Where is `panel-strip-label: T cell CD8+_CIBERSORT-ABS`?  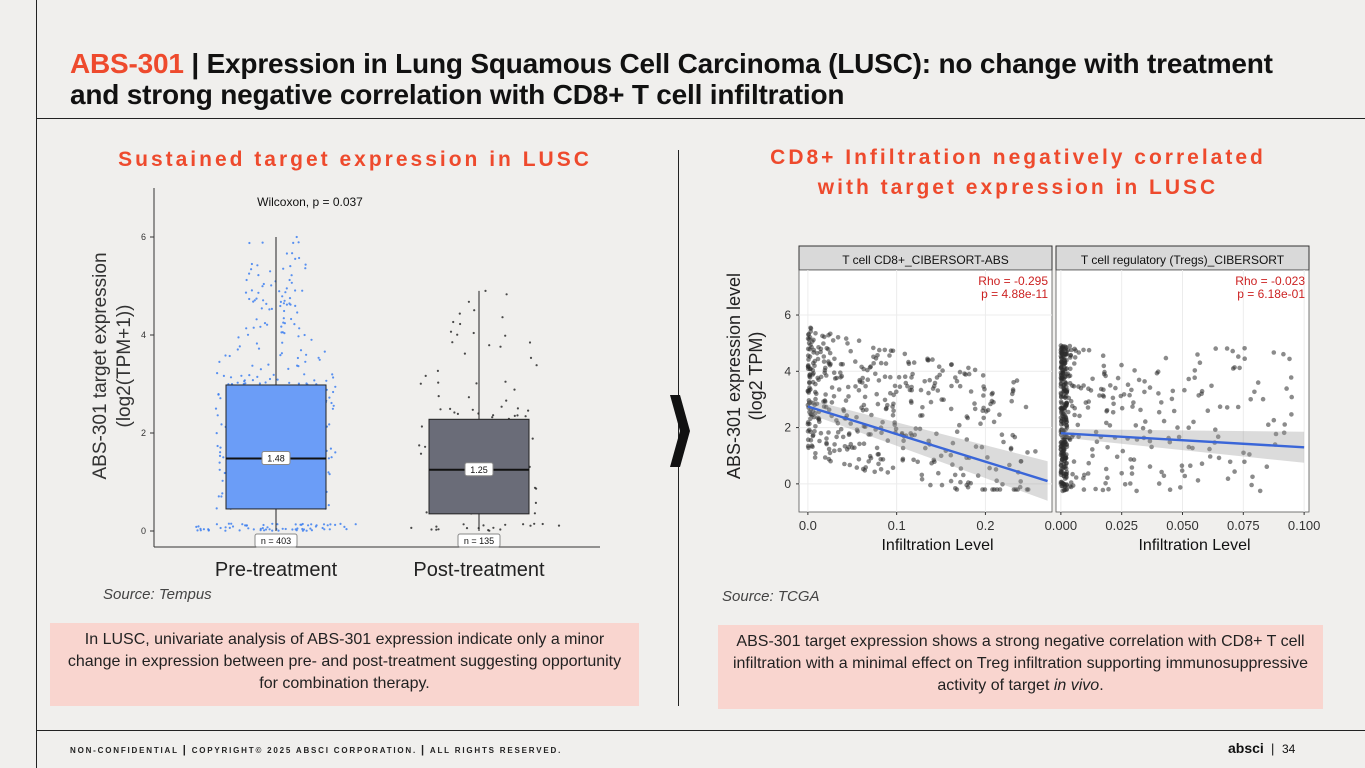
panel-strip-label: T cell CD8+_CIBERSORT-ABS is located at coordinates (925, 260).